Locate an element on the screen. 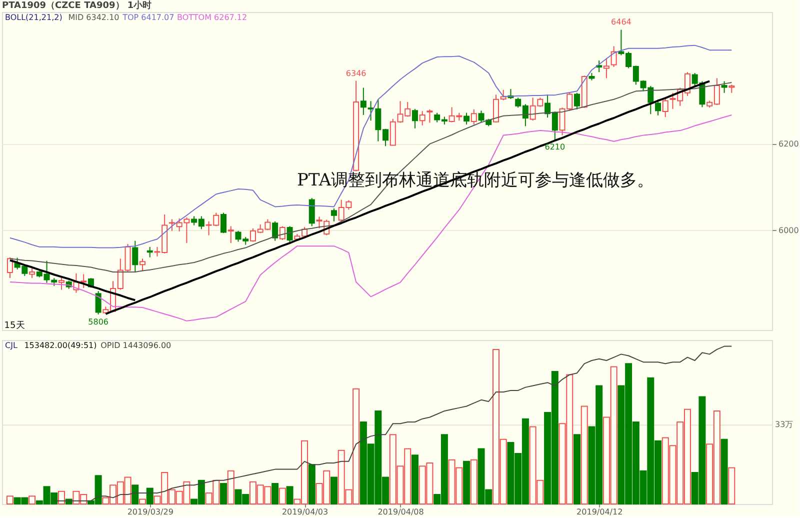  x-tick-label: 2019/04/12 is located at coordinates (599, 512).